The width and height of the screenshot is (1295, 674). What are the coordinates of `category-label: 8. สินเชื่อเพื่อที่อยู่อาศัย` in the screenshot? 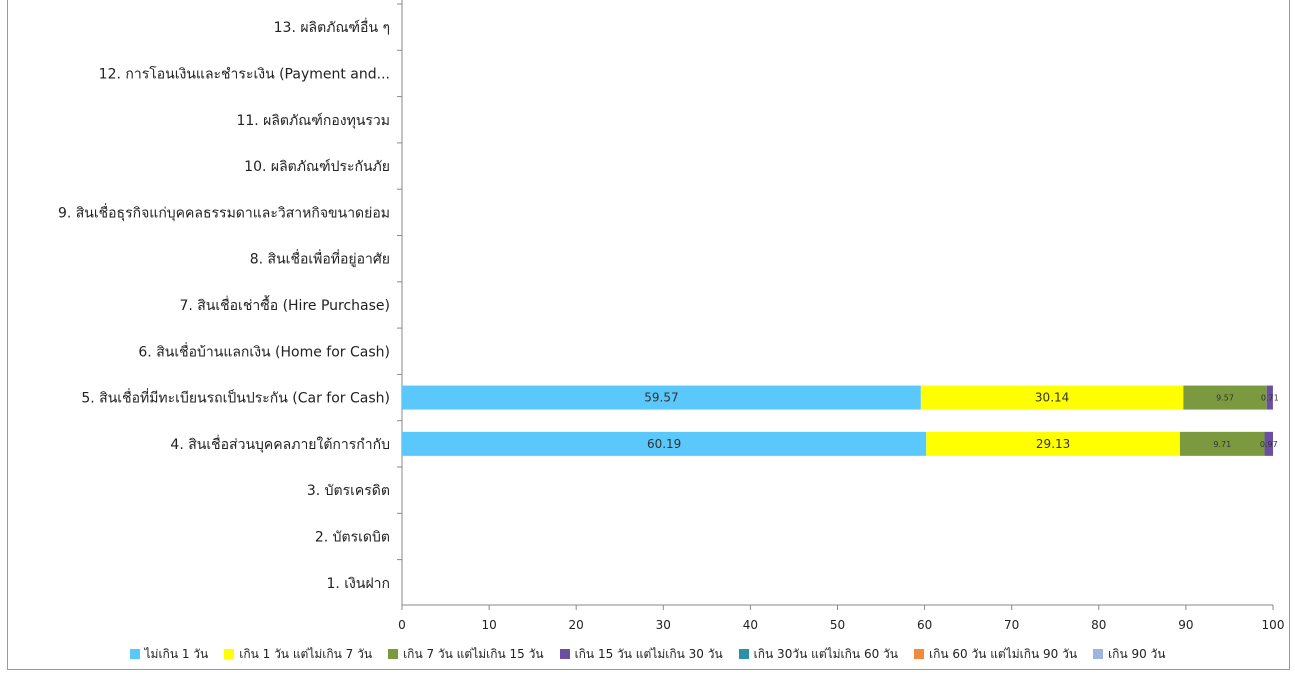 It's located at (320, 259).